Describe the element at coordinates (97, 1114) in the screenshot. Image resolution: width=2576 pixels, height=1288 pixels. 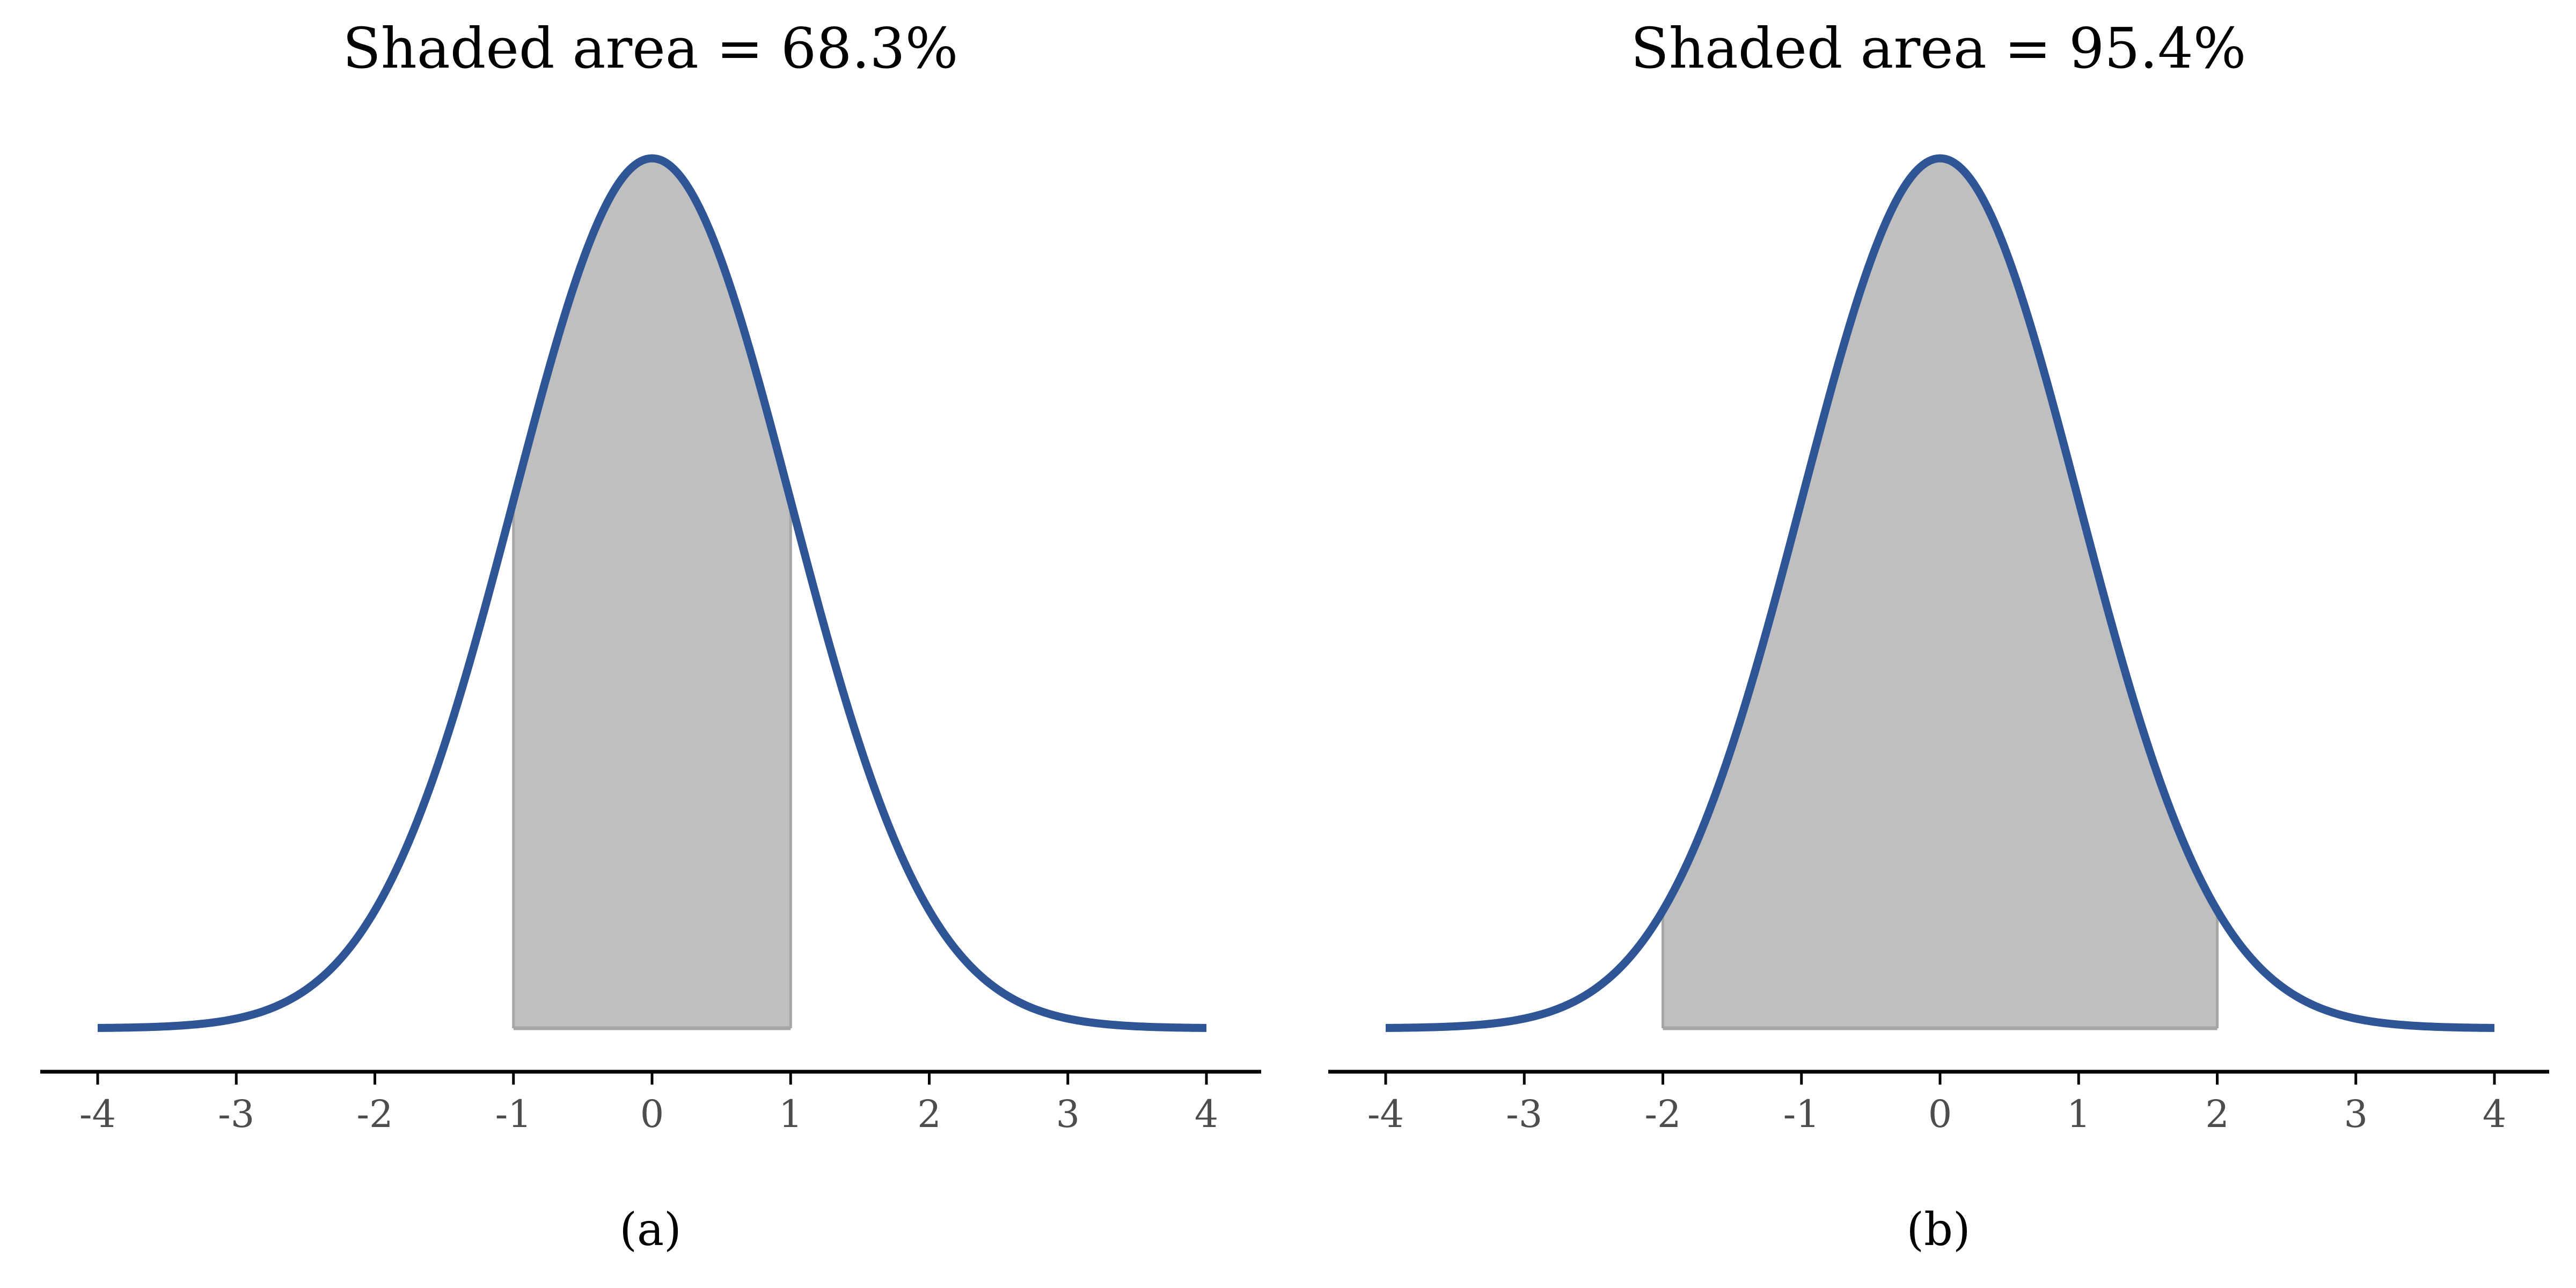
I see `panel-a-x-tick-label: -4` at that location.